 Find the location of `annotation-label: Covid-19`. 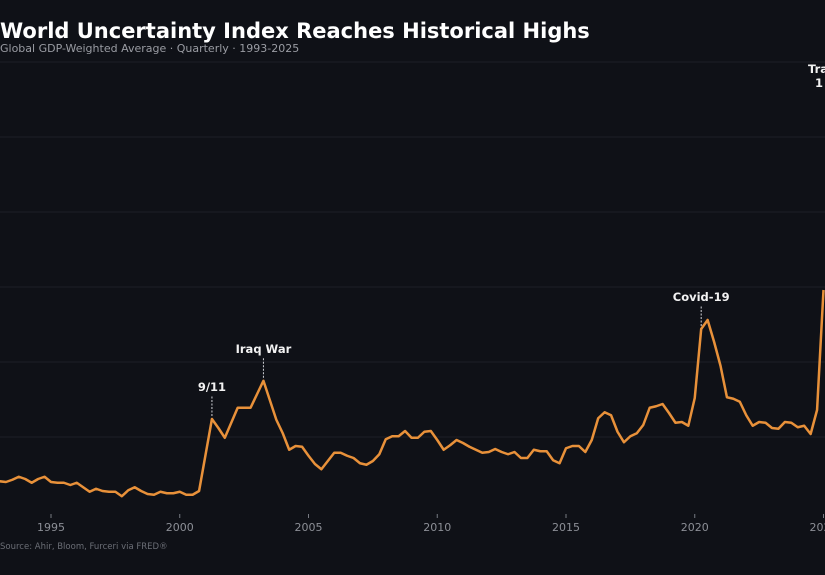

annotation-label: Covid-19 is located at coordinates (701, 297).